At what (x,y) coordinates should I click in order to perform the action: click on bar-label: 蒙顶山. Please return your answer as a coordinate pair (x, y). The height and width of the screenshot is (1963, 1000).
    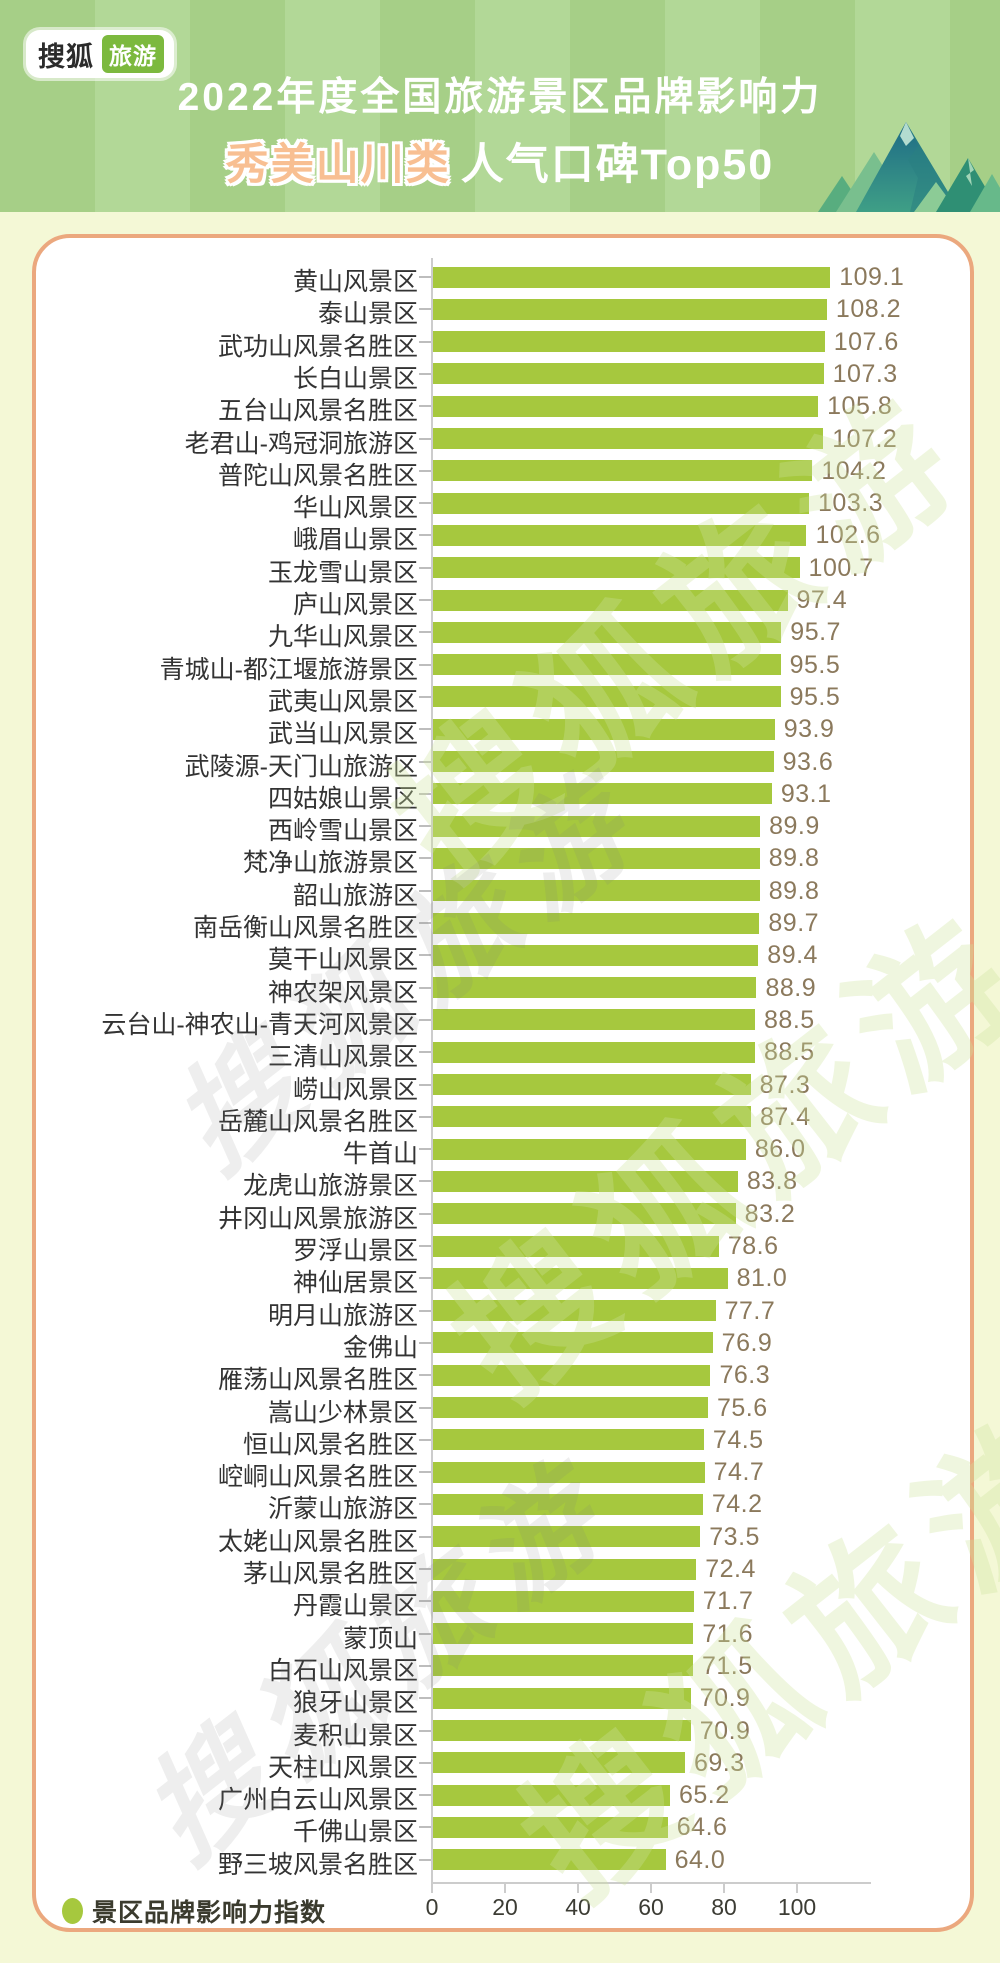
    Looking at the image, I should click on (380, 1638).